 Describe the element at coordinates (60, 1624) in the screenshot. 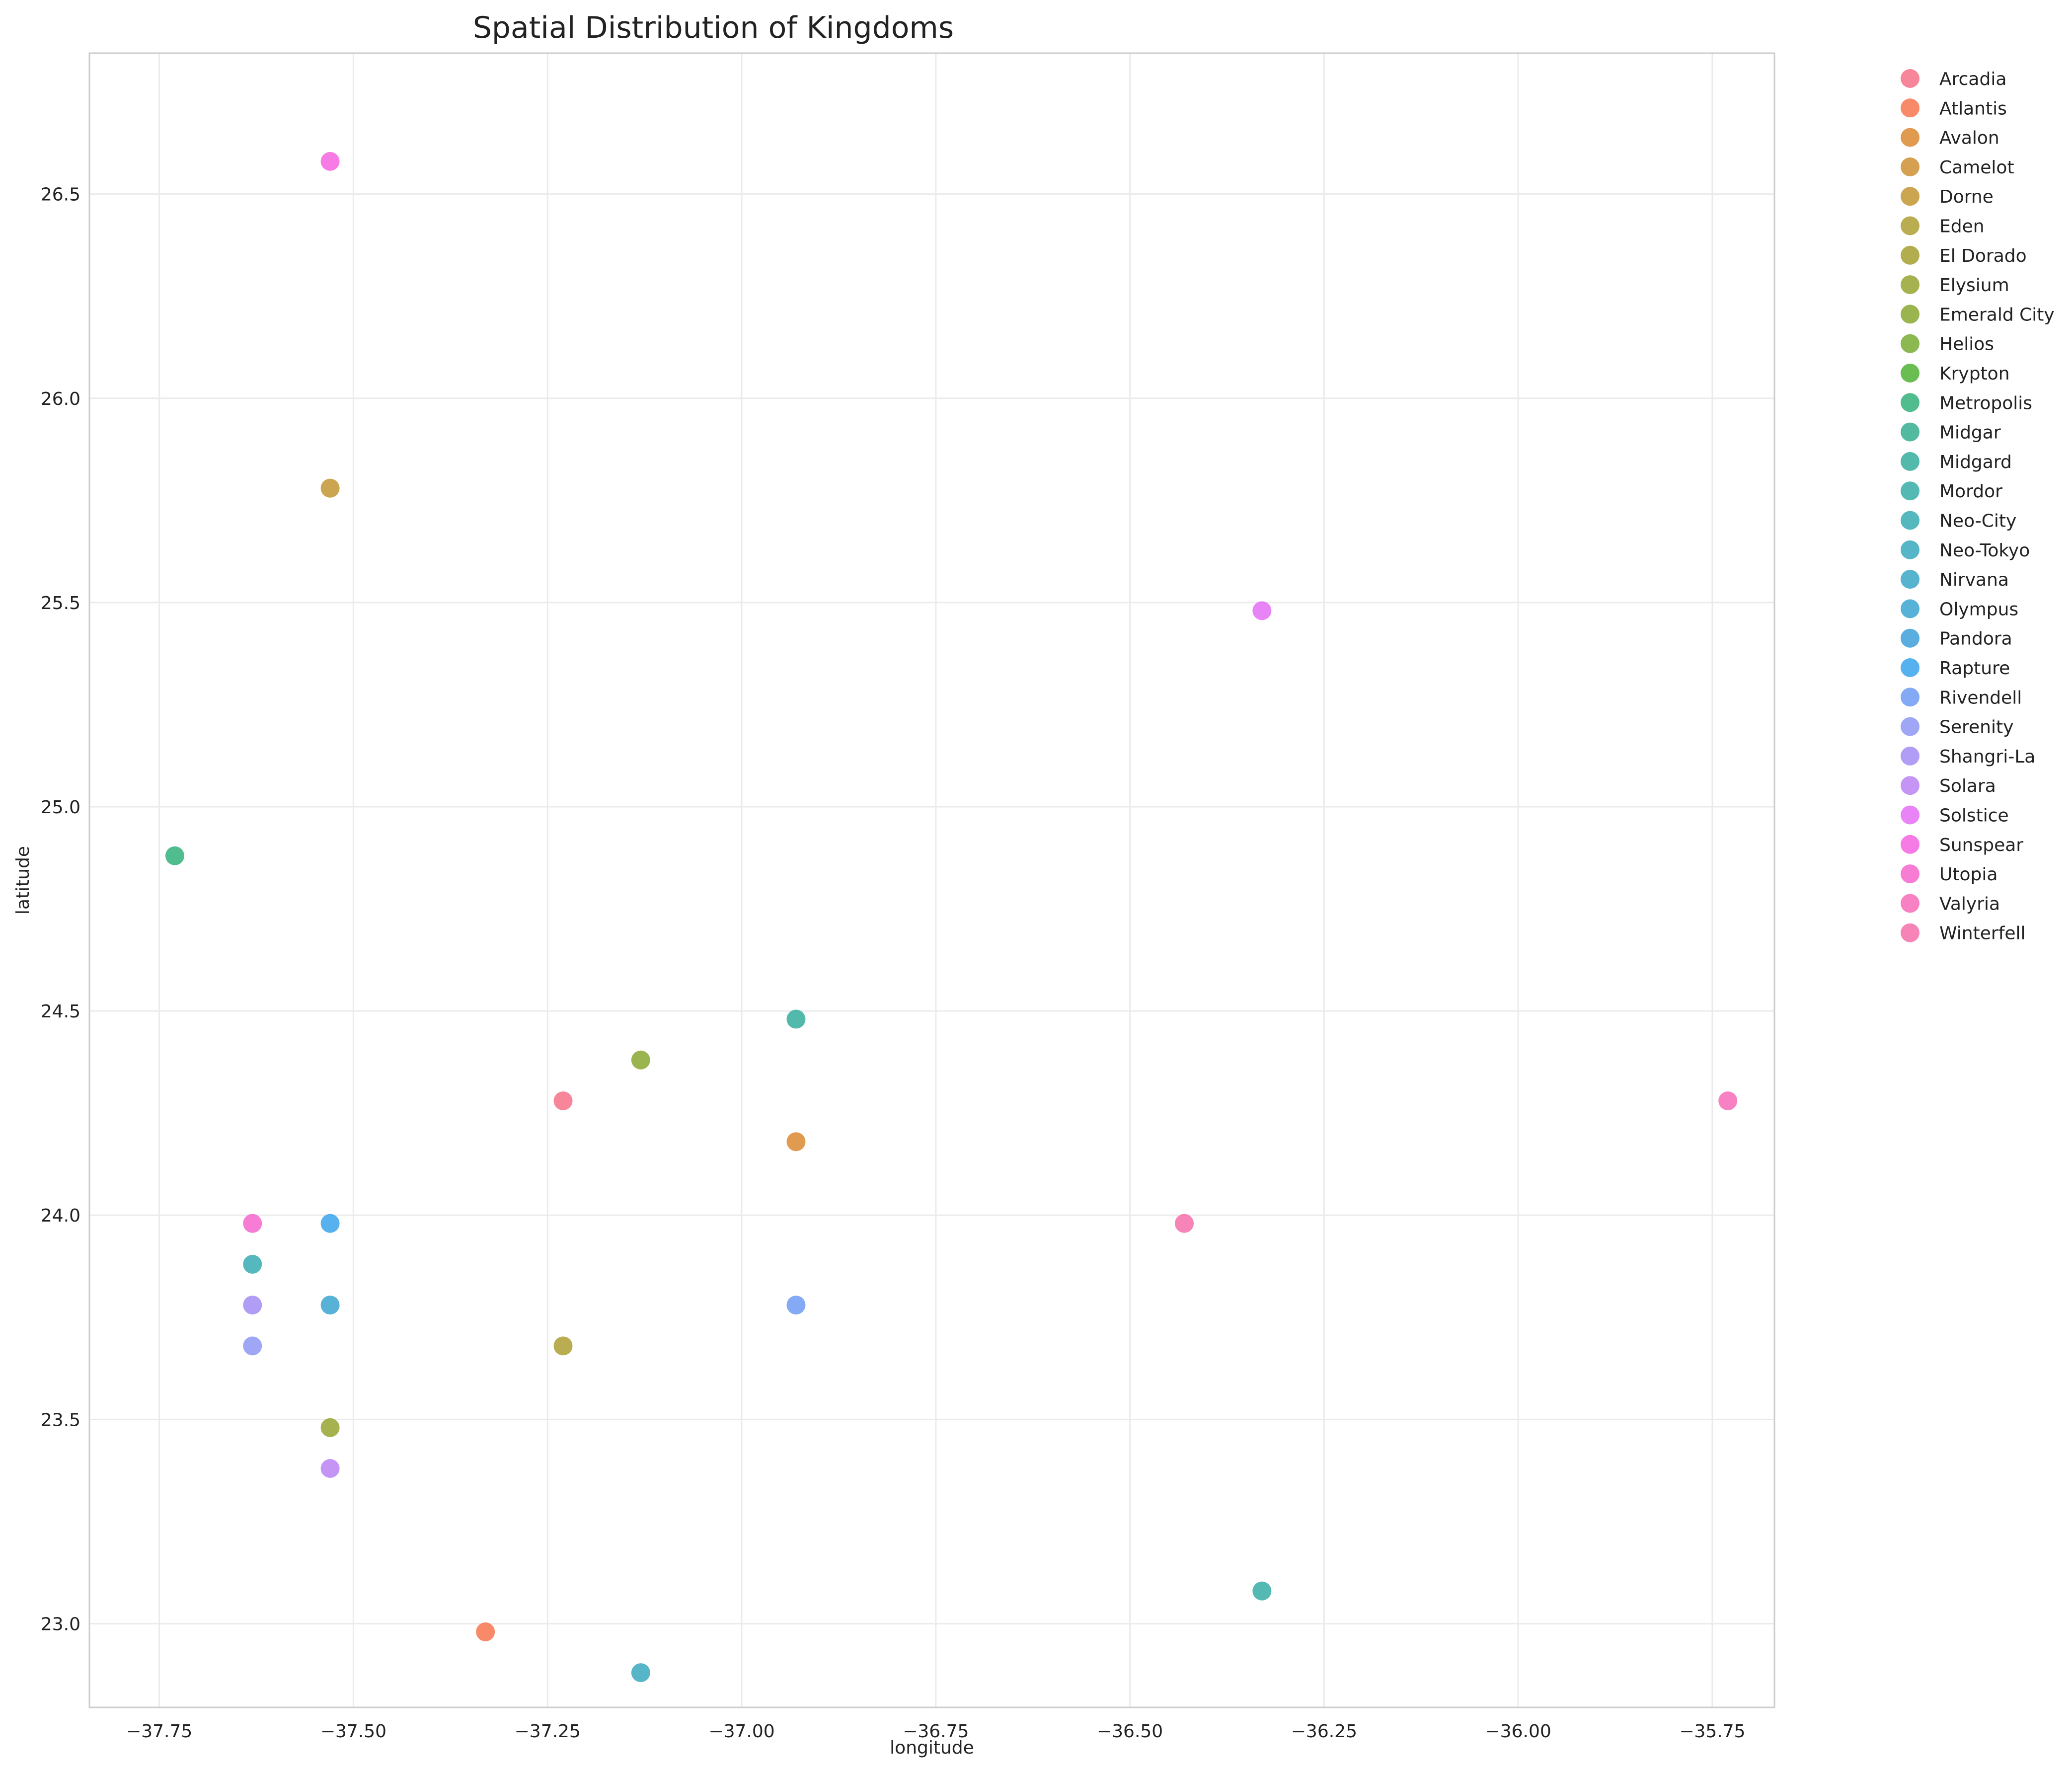

I see `y-tick-label: 23.0` at that location.